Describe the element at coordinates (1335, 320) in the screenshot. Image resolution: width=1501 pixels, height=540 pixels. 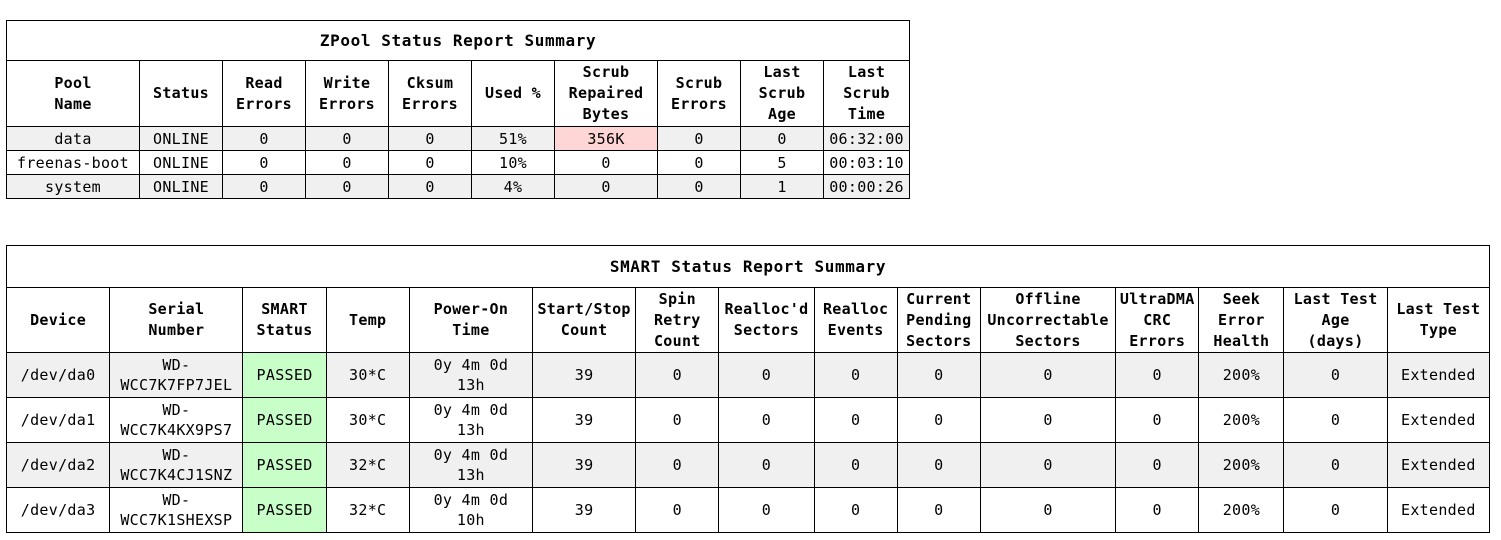
I see `column-header-last-test-age: Last Test Age (days)` at that location.